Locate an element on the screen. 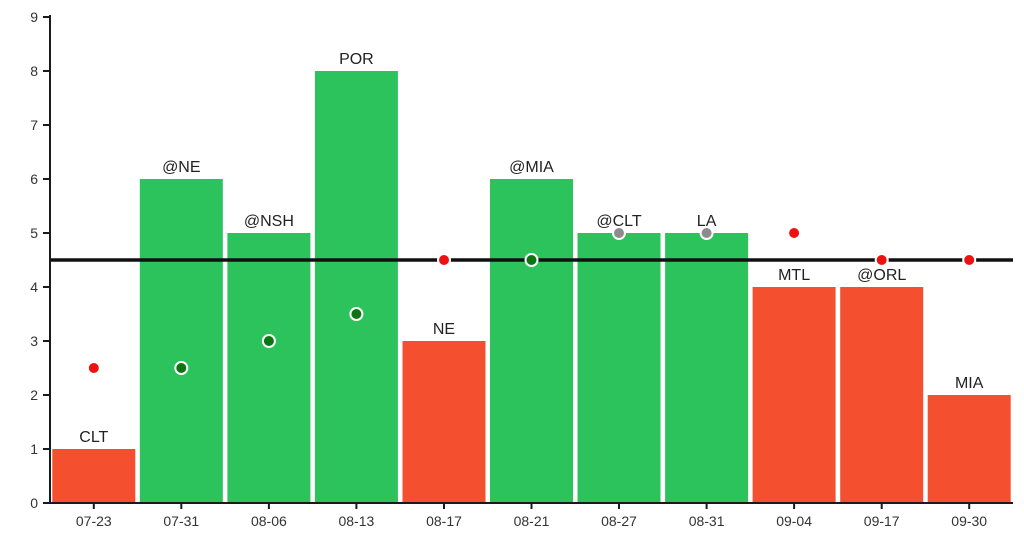  bar-label-08-06: @NSH is located at coordinates (269, 221).